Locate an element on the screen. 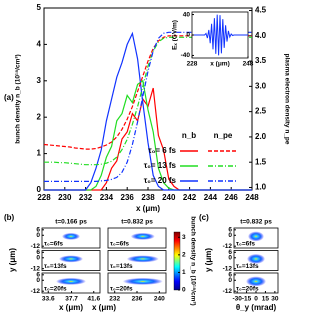 The width and height of the screenshot is (320, 315). inset-y-tick-label: 40 is located at coordinates (187, 14).